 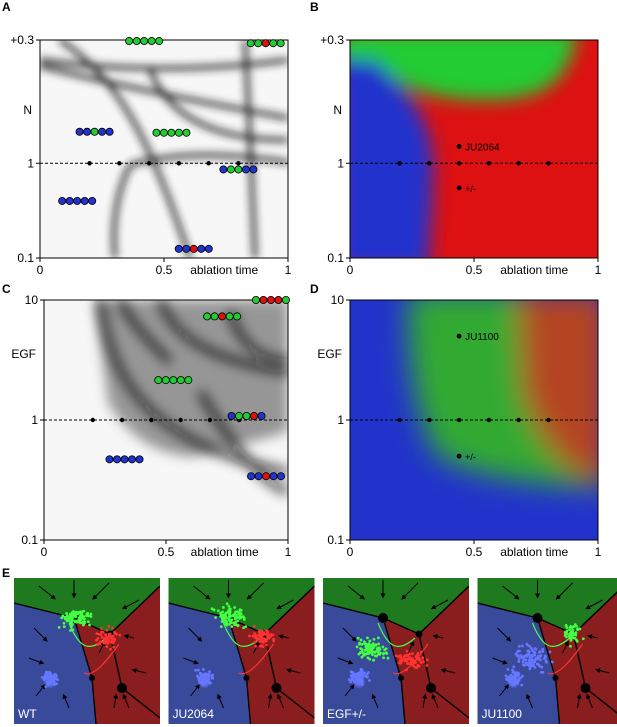 What do you see at coordinates (23, 354) in the screenshot?
I see `y-axis-label: EGF` at bounding box center [23, 354].